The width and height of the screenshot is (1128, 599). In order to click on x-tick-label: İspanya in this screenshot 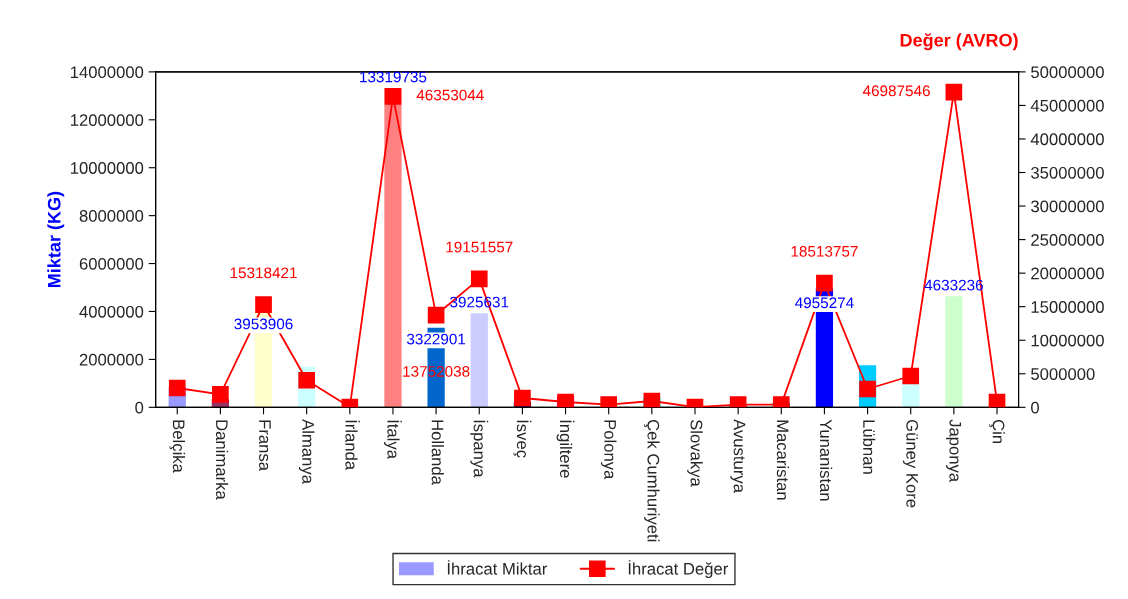, I will do `click(479, 449)`.